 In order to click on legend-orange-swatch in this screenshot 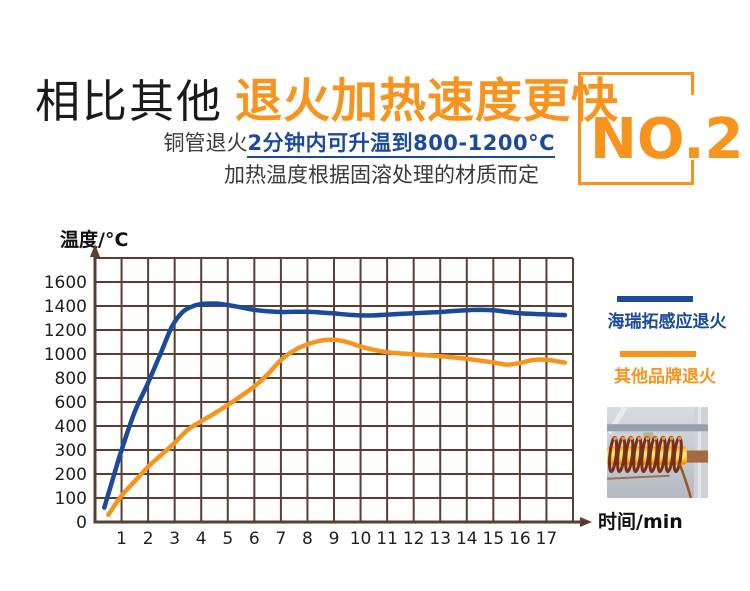, I will do `click(658, 354)`.